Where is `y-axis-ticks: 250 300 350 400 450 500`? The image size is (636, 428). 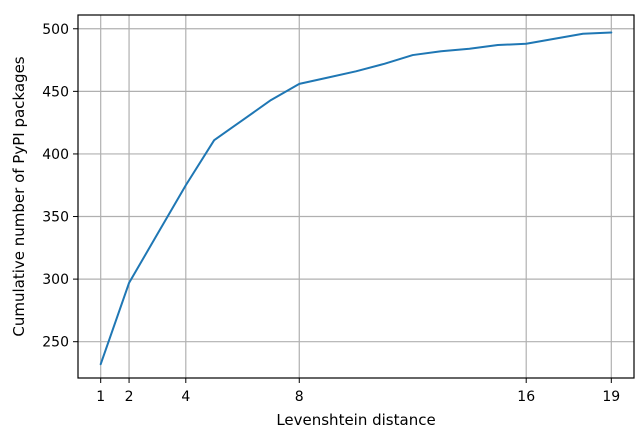 y-axis-ticks: 250 300 350 400 450 500 is located at coordinates (60, 186).